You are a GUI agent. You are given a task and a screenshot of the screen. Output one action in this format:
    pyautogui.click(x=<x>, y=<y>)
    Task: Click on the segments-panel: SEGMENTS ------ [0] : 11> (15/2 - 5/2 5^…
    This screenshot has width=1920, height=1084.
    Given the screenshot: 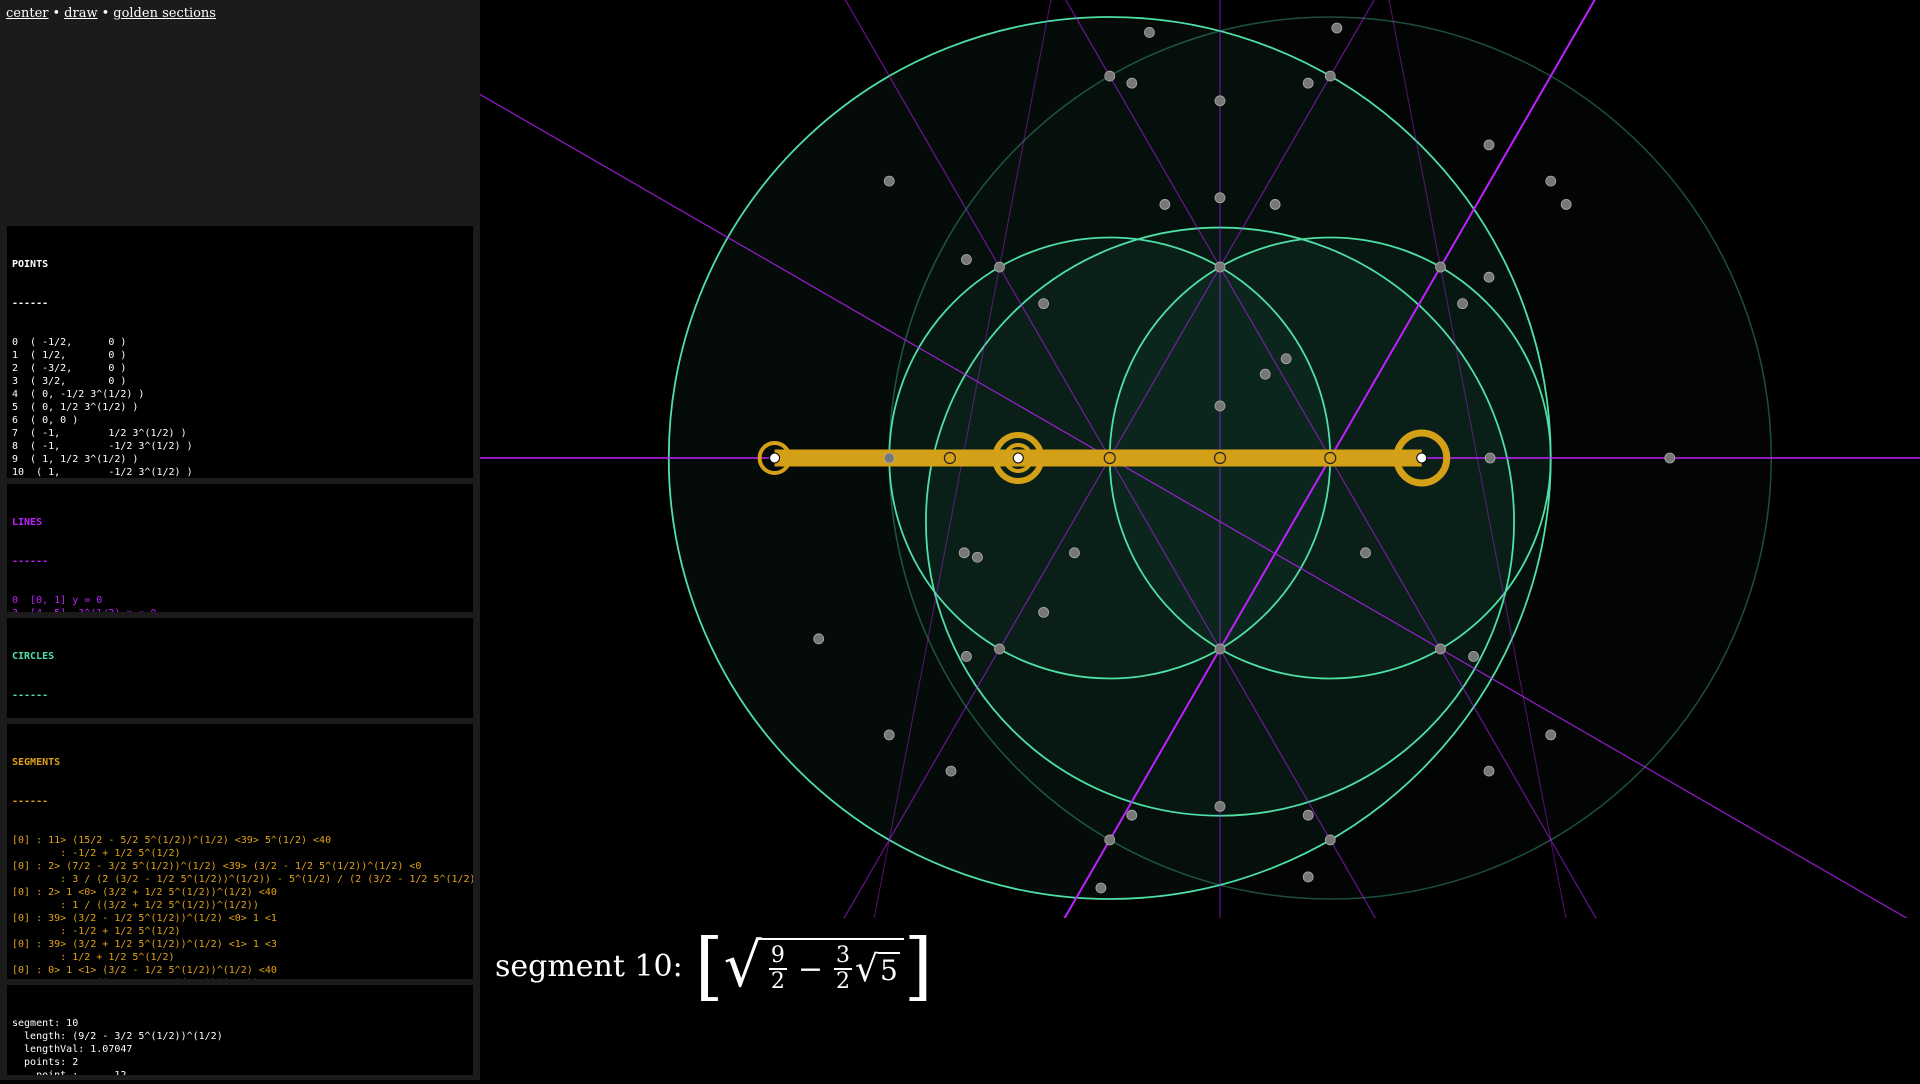 What is the action you would take?
    pyautogui.click(x=240, y=851)
    